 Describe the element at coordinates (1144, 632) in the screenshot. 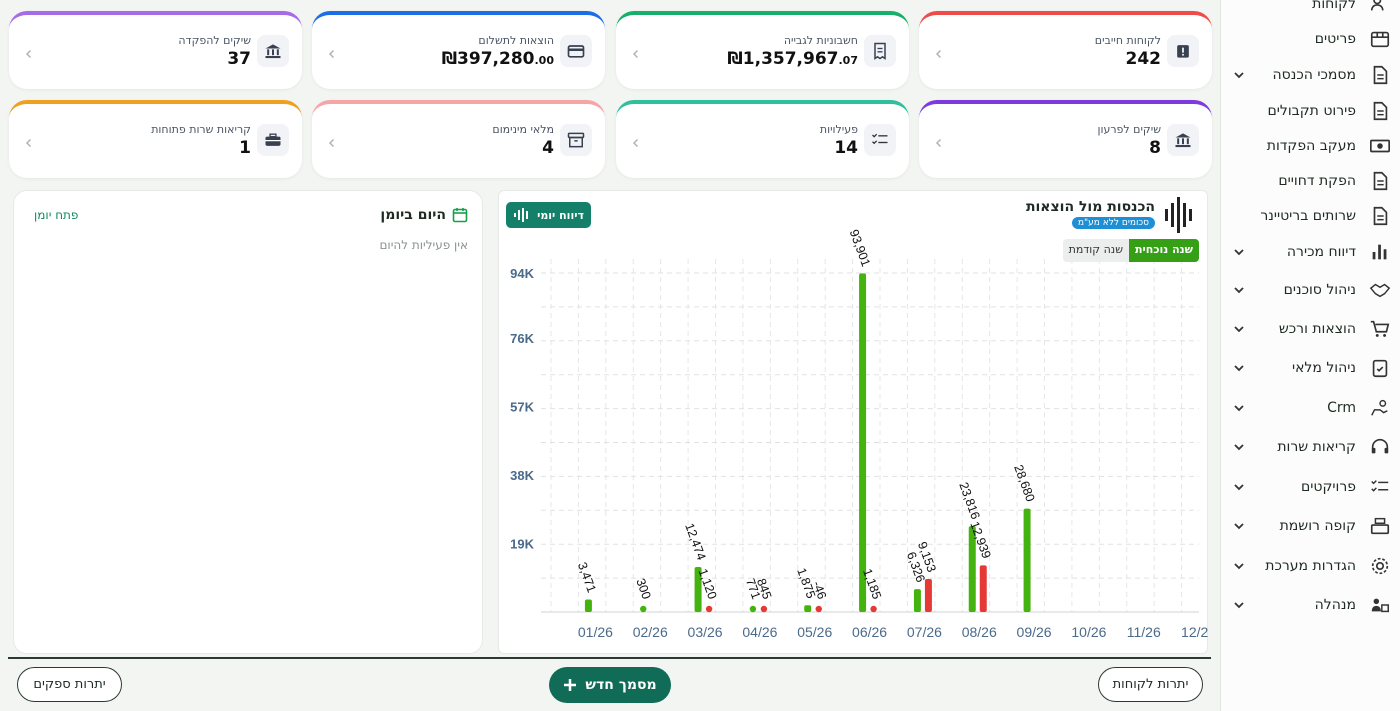

I see `x-tick-label: 11/26` at that location.